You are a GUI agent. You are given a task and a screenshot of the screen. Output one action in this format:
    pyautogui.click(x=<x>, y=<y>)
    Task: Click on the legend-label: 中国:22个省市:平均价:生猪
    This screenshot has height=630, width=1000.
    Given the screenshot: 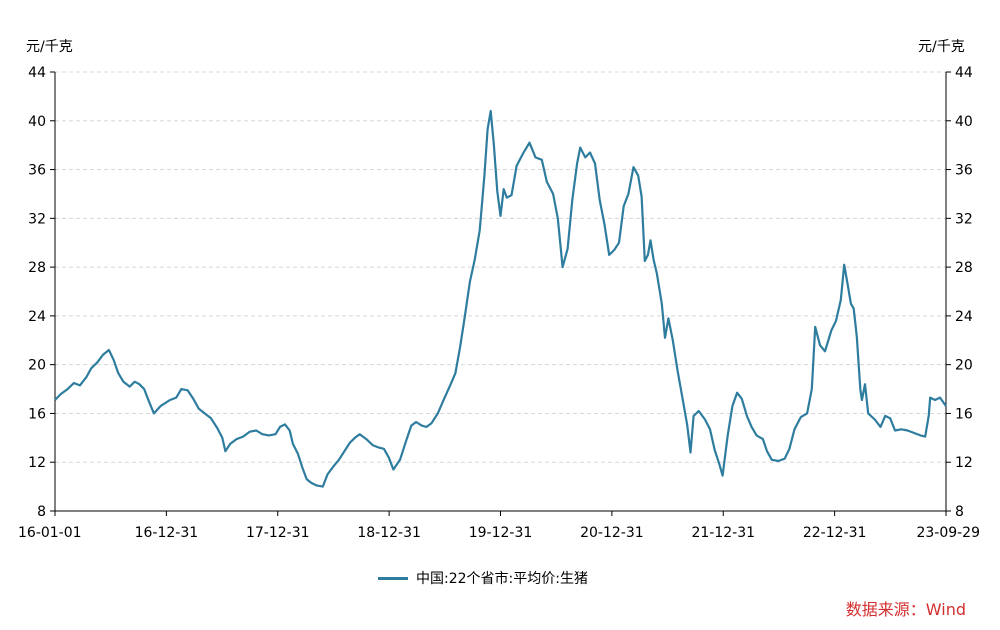 What is the action you would take?
    pyautogui.click(x=502, y=579)
    